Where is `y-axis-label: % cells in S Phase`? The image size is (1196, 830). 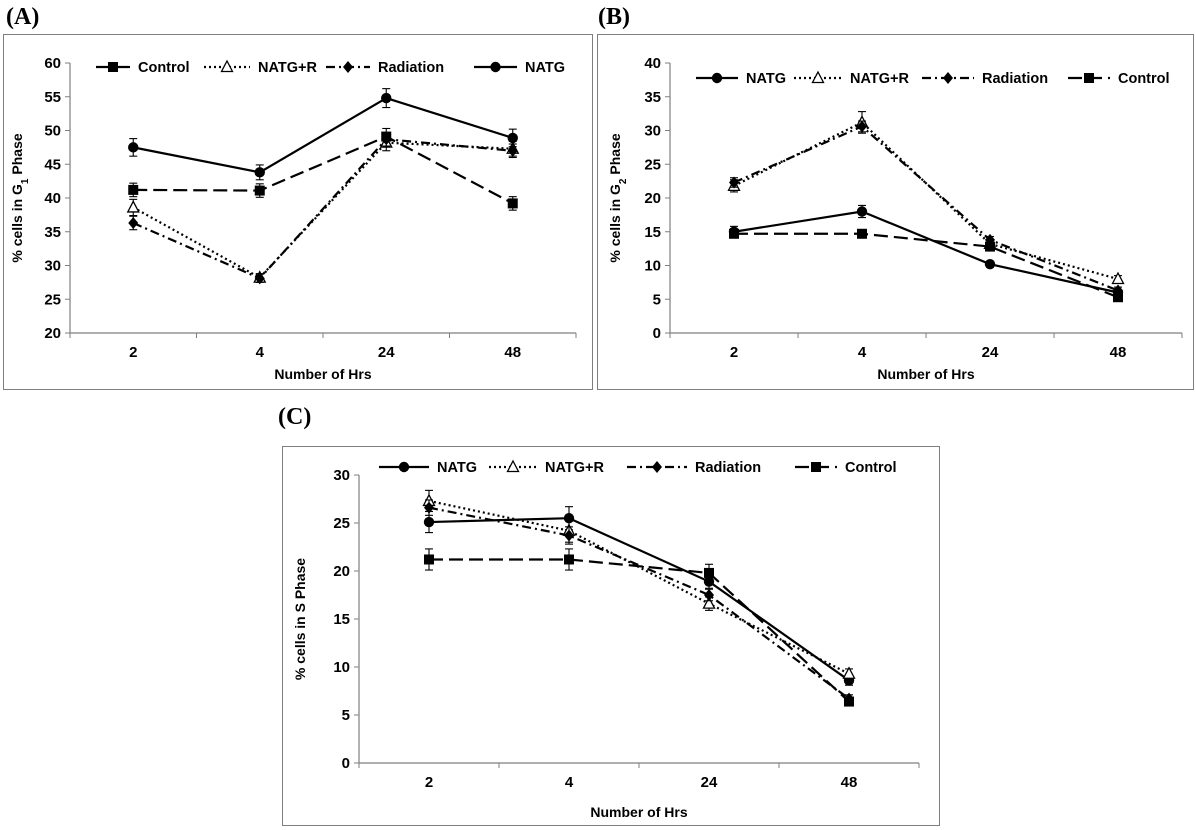
y-axis-label: % cells in S Phase is located at coordinates (300, 619).